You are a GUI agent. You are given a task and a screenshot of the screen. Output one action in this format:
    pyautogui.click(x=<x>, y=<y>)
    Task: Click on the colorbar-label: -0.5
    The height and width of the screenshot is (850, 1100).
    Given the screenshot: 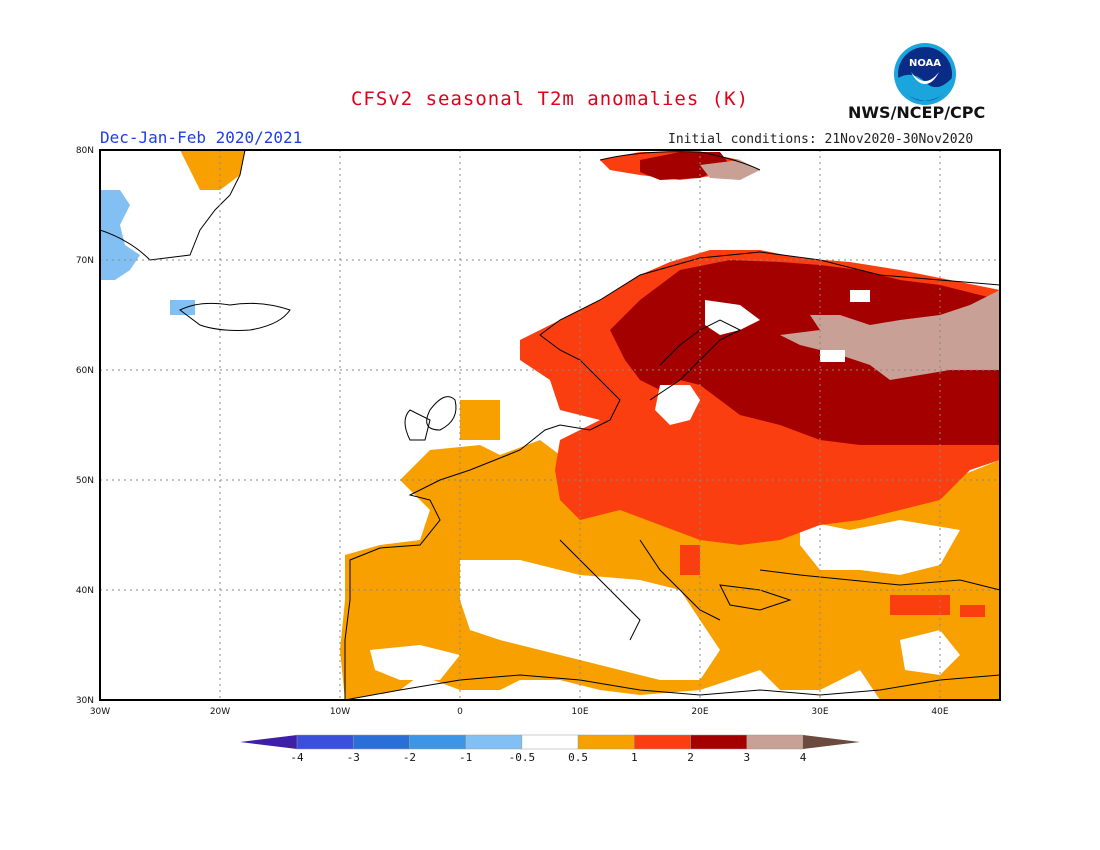 What is the action you would take?
    pyautogui.click(x=522, y=757)
    